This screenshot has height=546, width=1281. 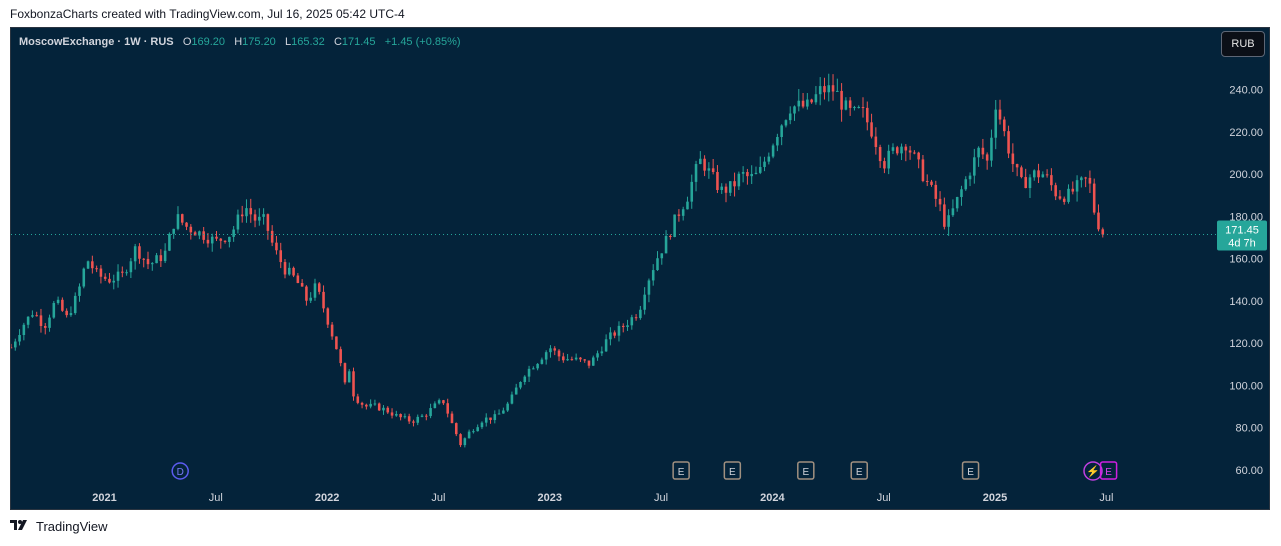 I want to click on symbol-label: MoscowExchange · 1W · RUS, so click(x=96, y=42).